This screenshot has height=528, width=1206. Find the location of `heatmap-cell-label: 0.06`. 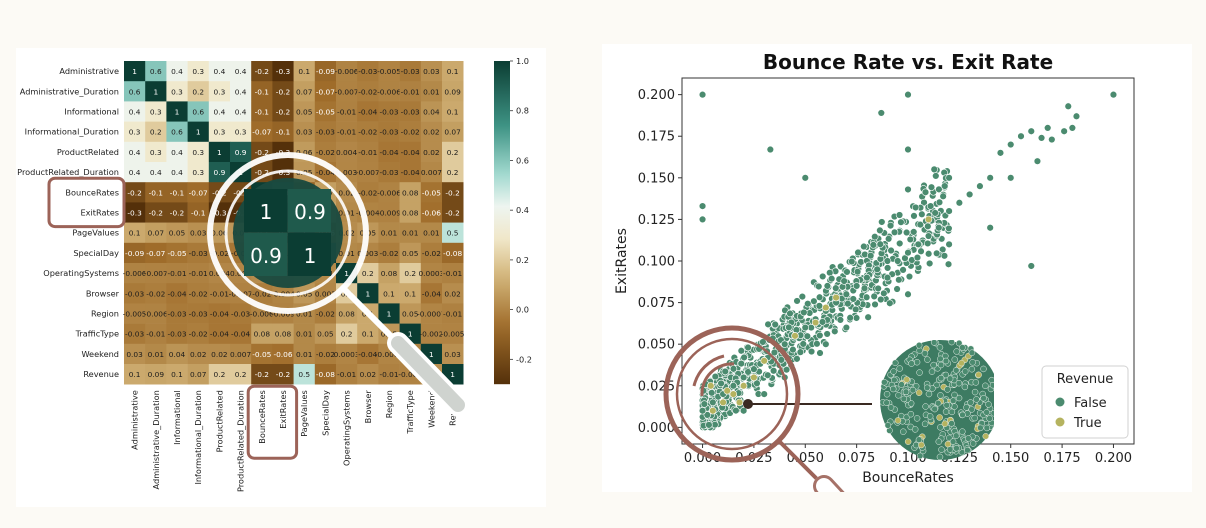

heatmap-cell-label: 0.06 is located at coordinates (304, 152).